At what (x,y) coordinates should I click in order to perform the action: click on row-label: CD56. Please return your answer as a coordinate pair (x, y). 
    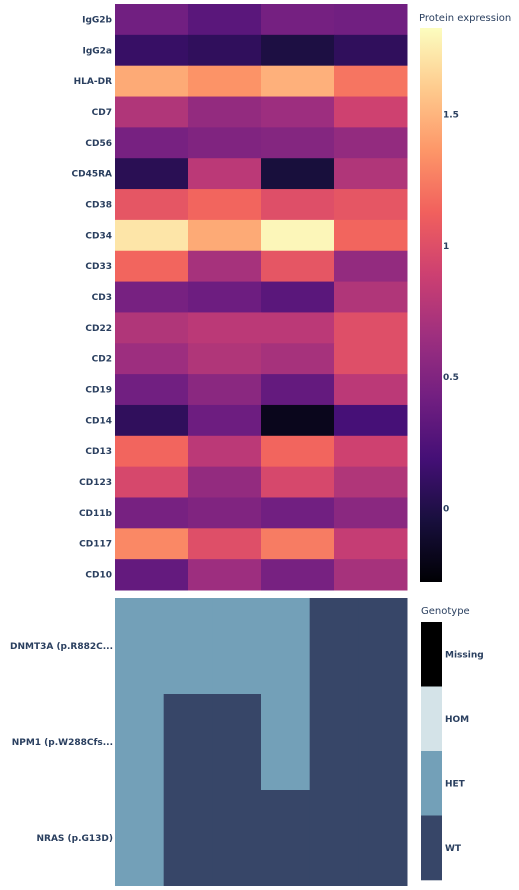
    Looking at the image, I should click on (98, 144).